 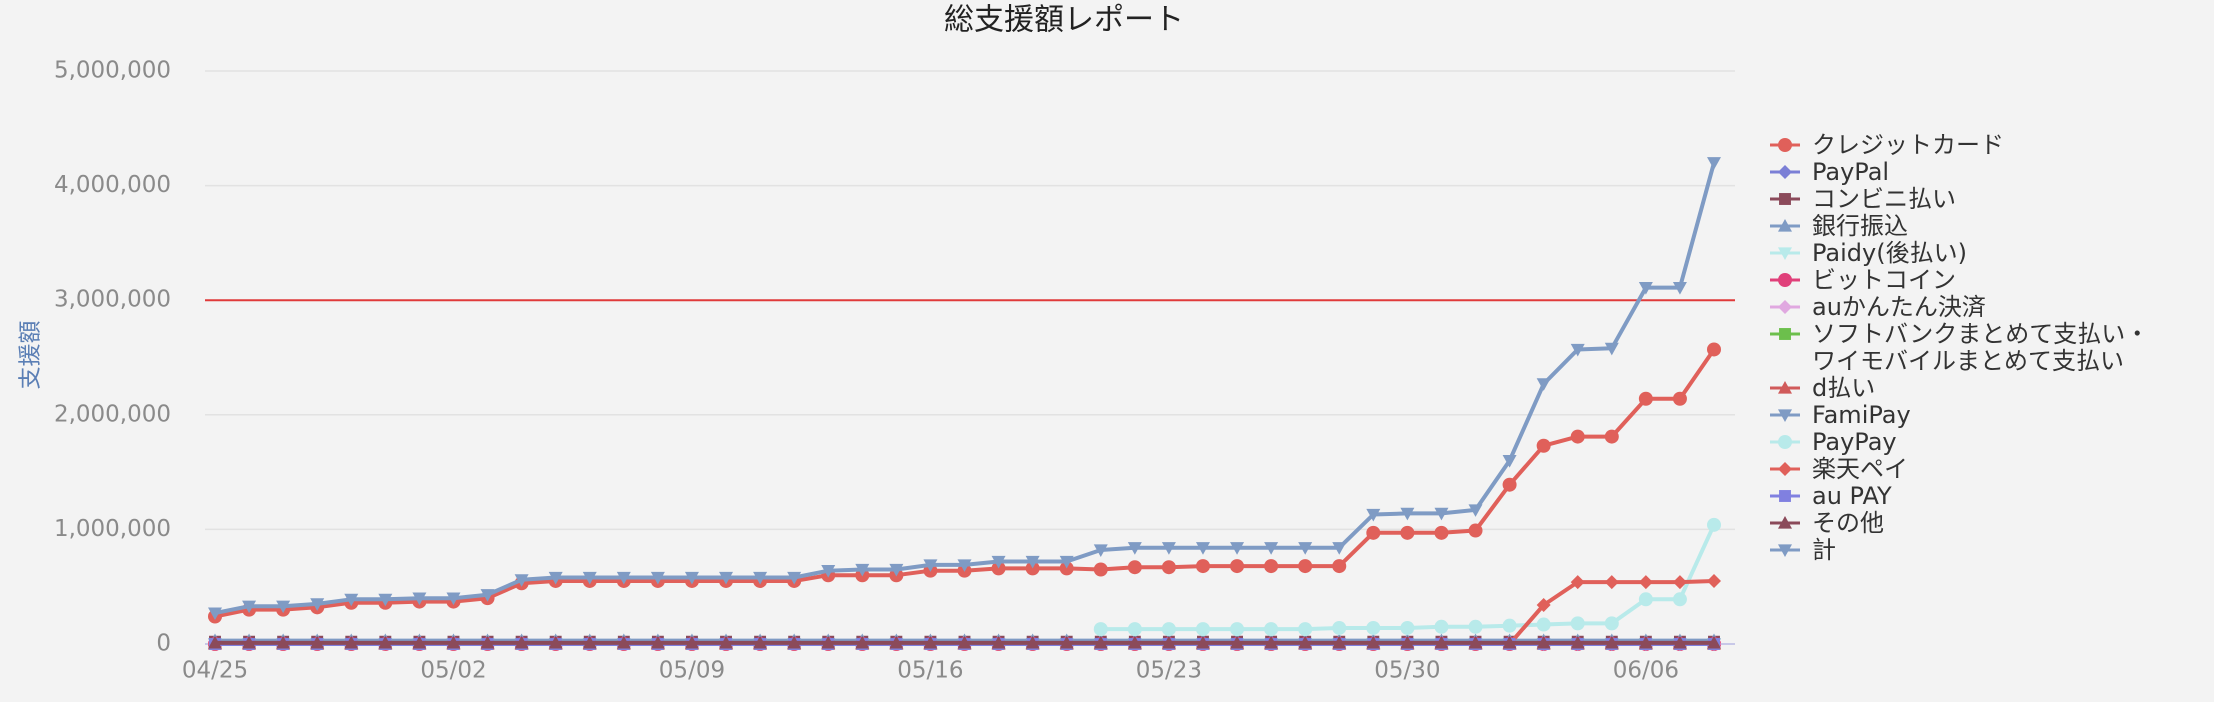 What do you see at coordinates (1990, 415) in the screenshot?
I see `legend-item: FamiPay` at bounding box center [1990, 415].